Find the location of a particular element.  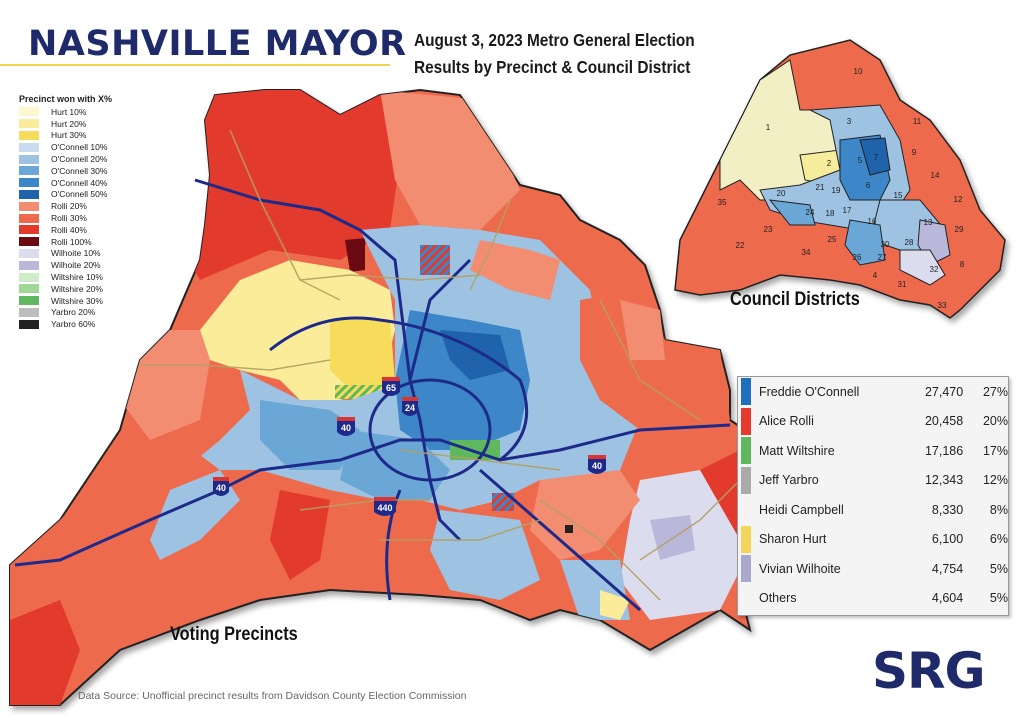

legend-item: Yarbro 60% is located at coordinates (65, 324).